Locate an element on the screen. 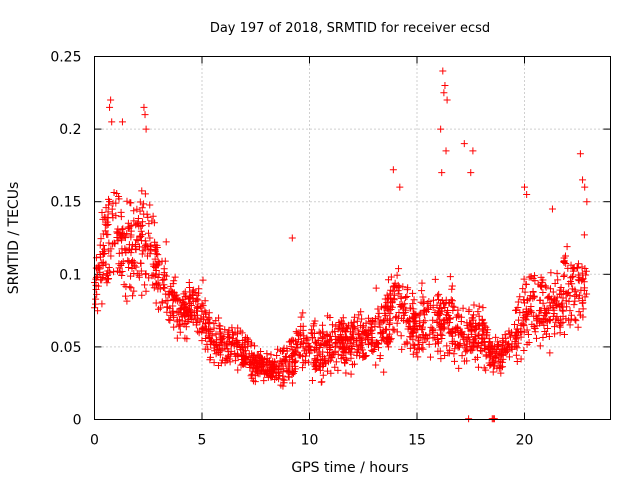 This screenshot has width=640, height=480. x-tick-label: 15 is located at coordinates (417, 441).